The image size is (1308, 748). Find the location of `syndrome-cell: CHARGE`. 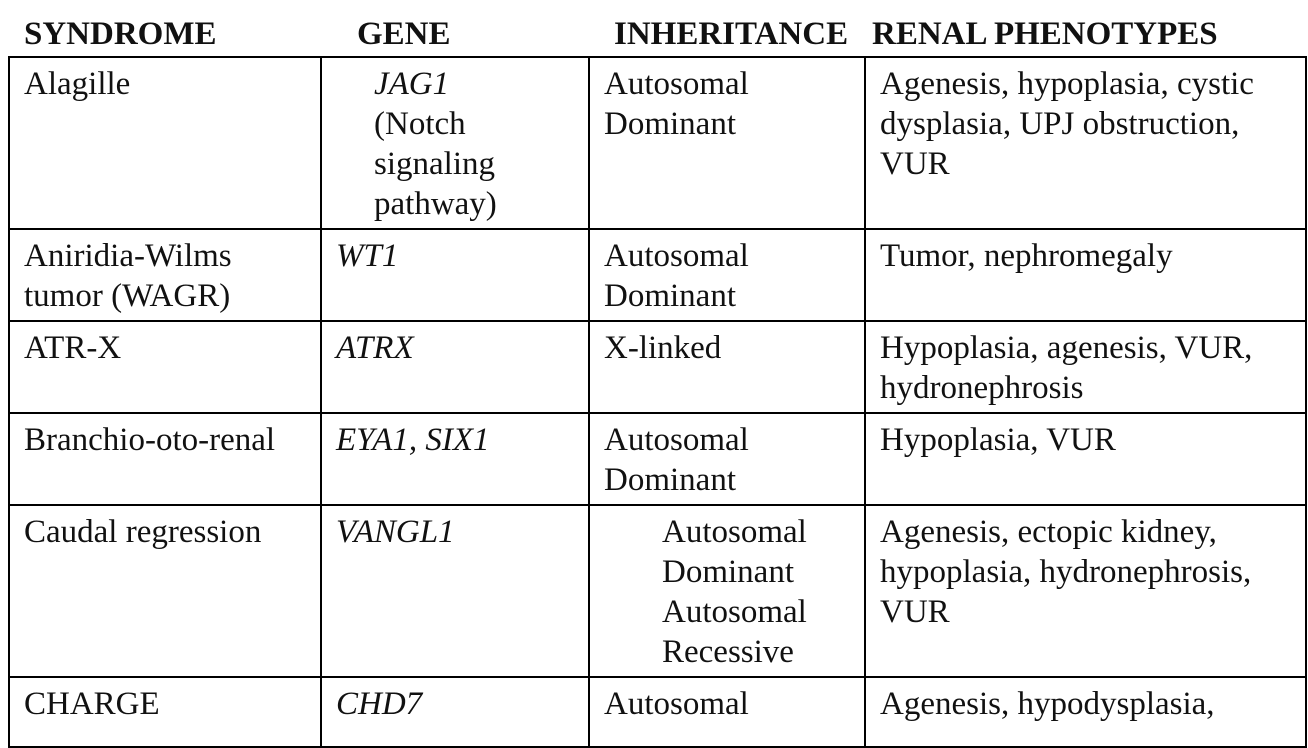

syndrome-cell: CHARGE is located at coordinates (165, 712).